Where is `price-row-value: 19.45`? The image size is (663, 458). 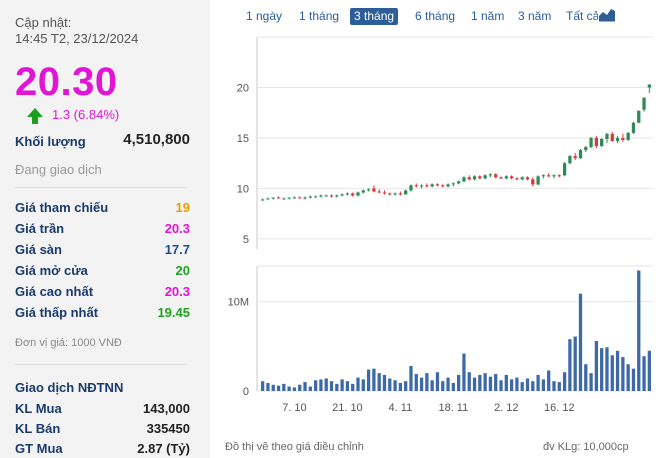
price-row-value: 19.45 is located at coordinates (173, 312).